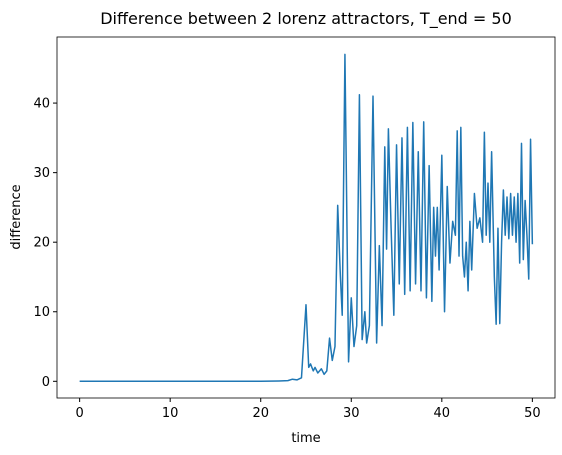 The height and width of the screenshot is (455, 562). Describe the element at coordinates (41, 243) in the screenshot. I see `y-tick-label: 20` at that location.